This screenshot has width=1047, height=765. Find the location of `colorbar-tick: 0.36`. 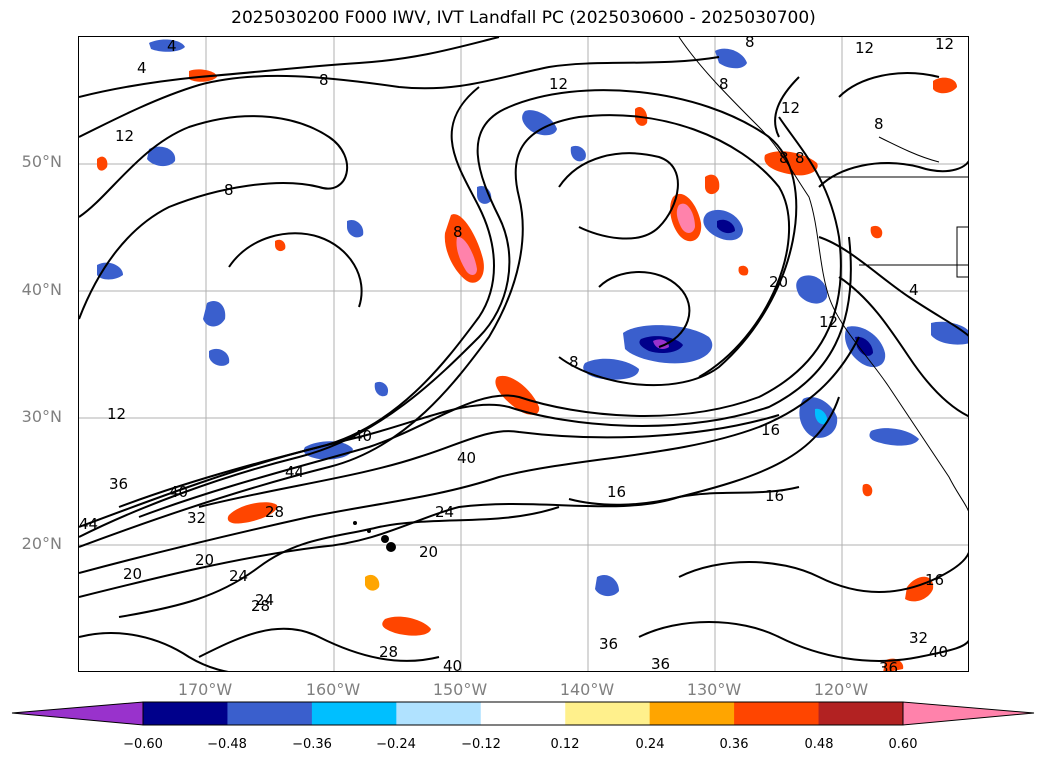

colorbar-tick: 0.36 is located at coordinates (734, 744).